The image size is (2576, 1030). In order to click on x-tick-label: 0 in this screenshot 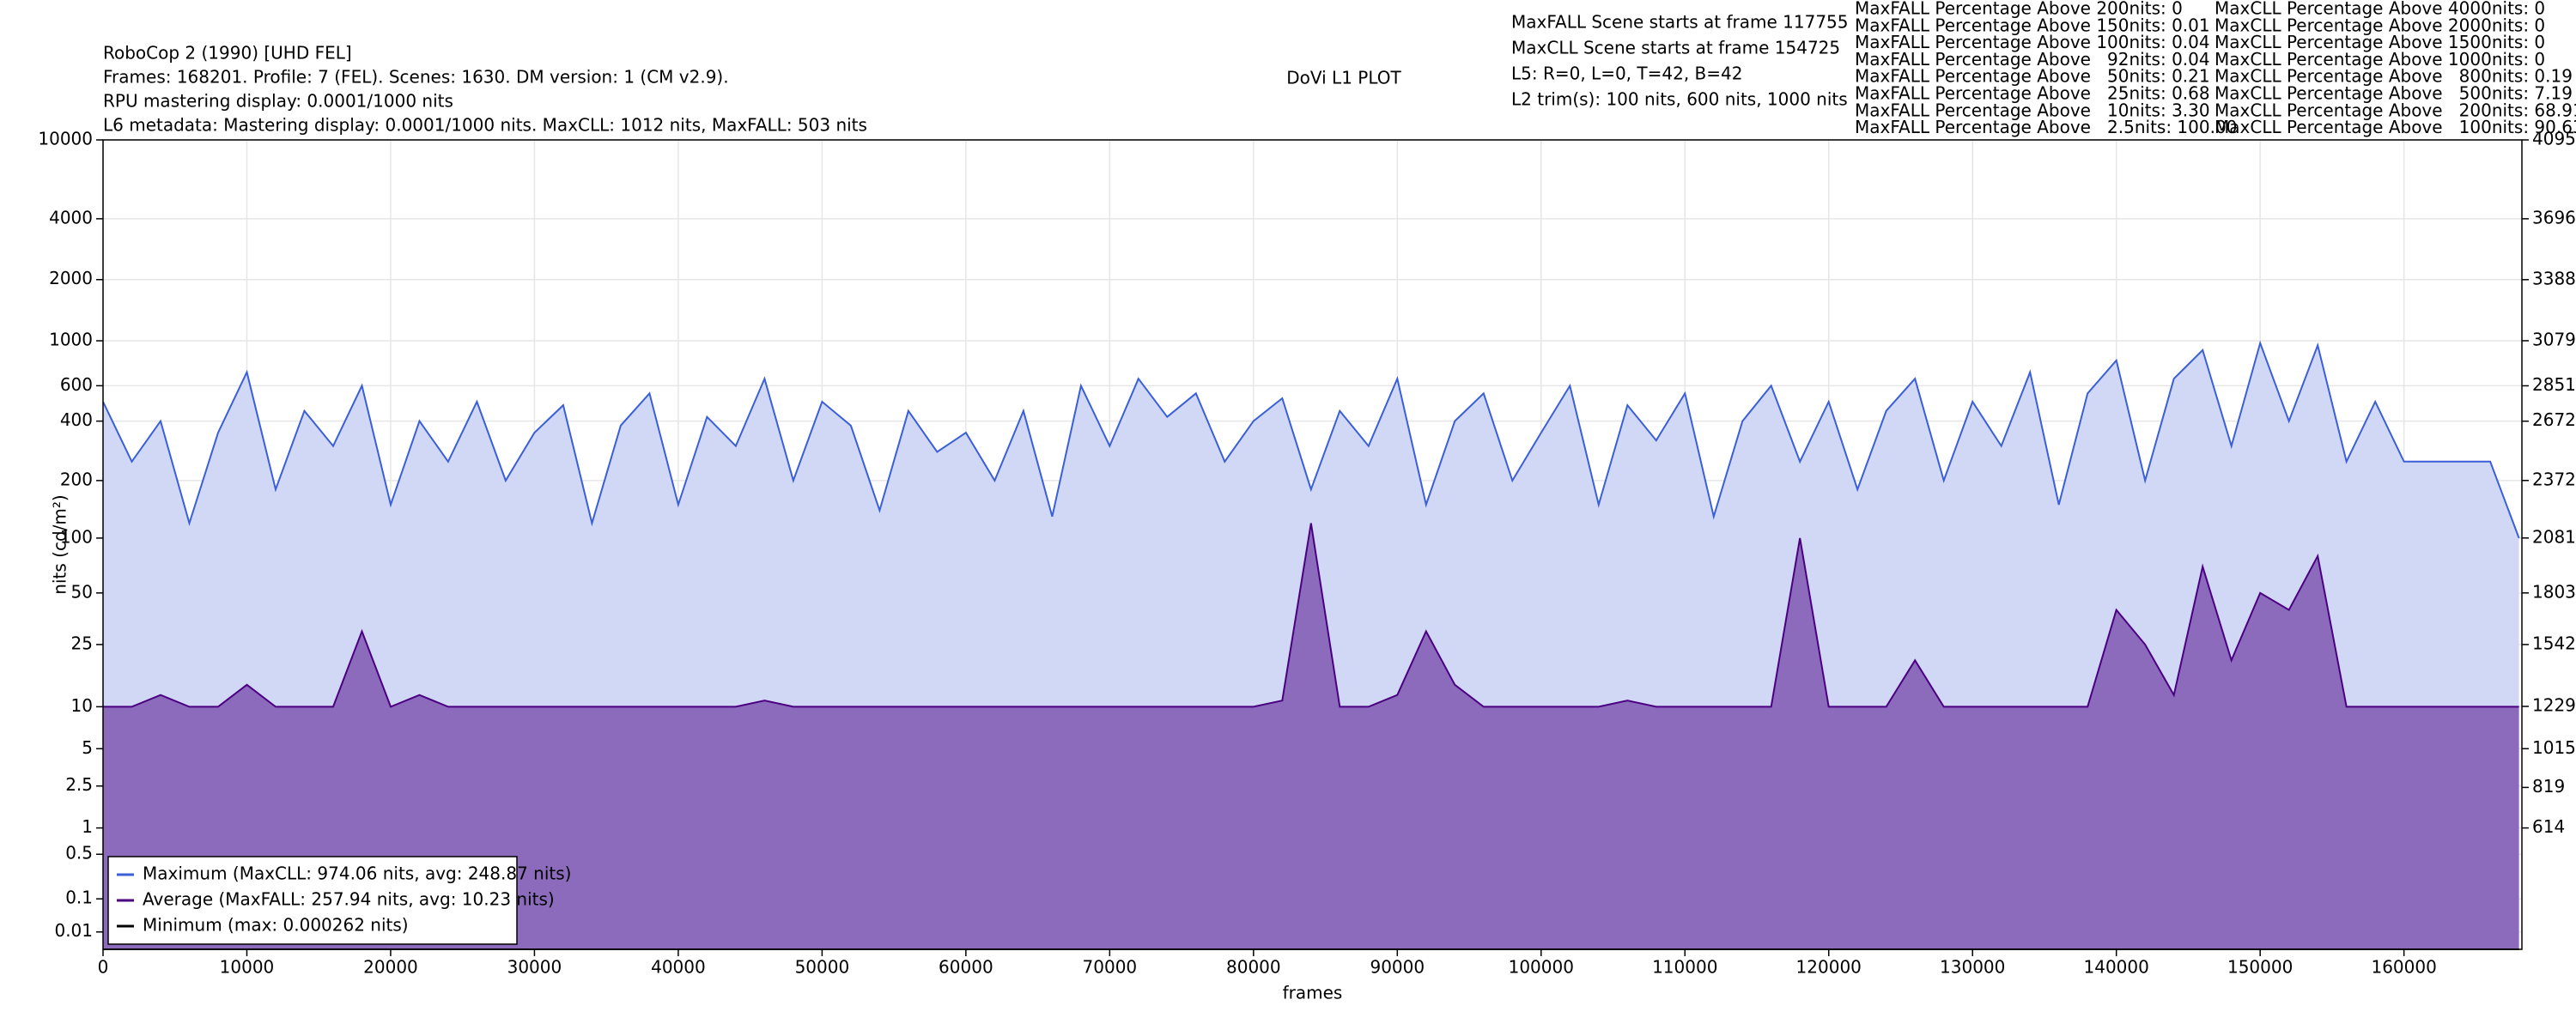, I will do `click(104, 967)`.